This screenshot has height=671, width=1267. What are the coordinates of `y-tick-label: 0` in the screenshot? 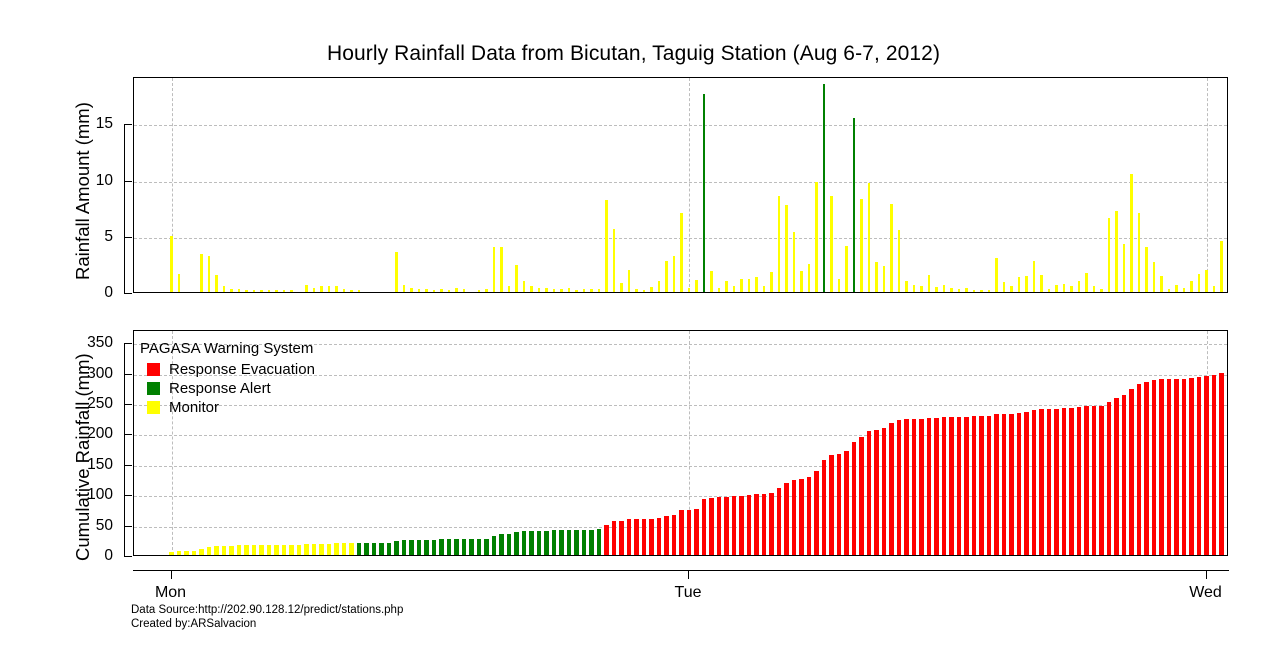 It's located at (108, 555).